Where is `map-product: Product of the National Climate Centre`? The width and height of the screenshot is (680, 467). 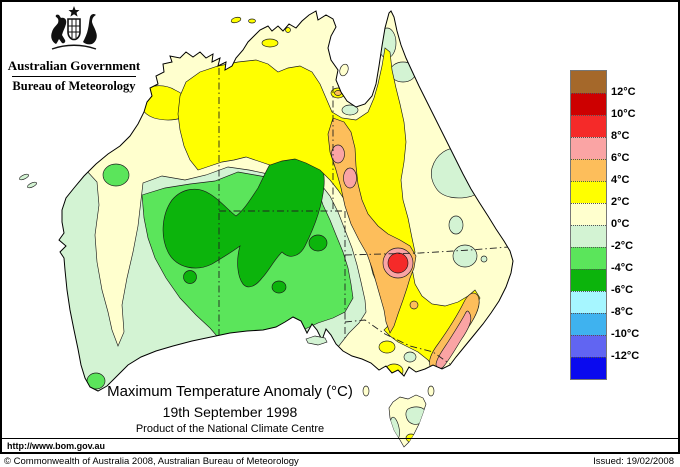
map-product: Product of the National Climate Centre is located at coordinates (230, 429).